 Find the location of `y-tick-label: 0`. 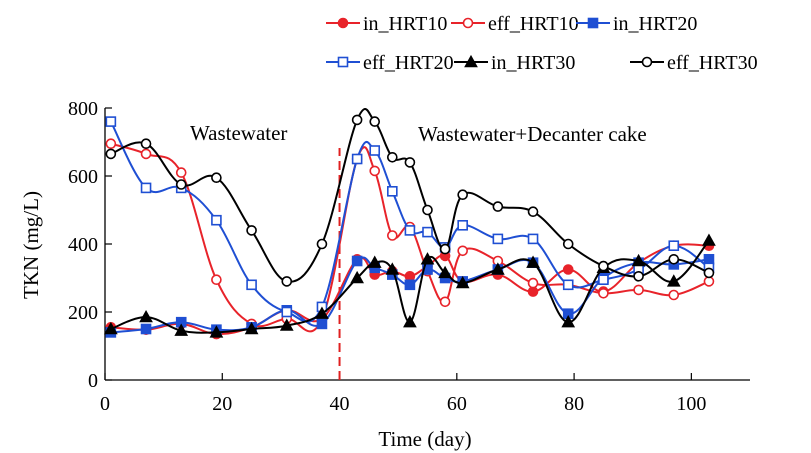

y-tick-label: 0 is located at coordinates (93, 381).